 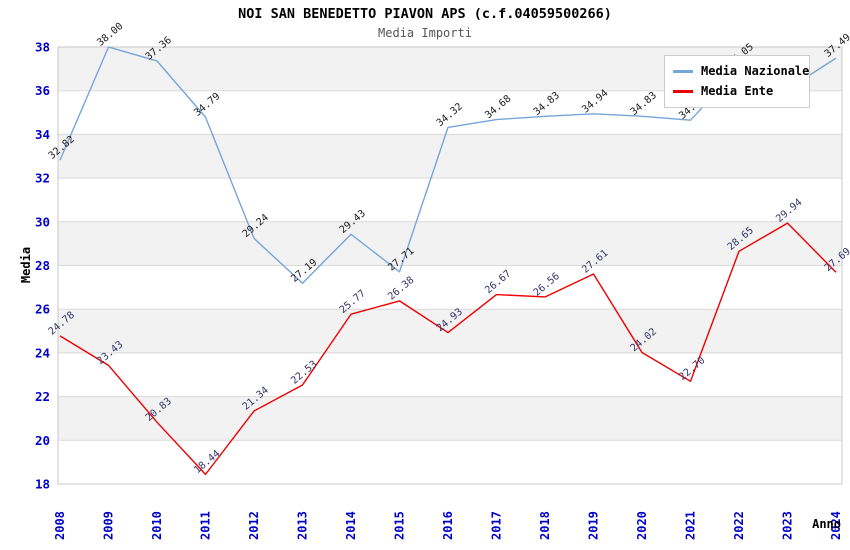 I want to click on x-tick-label-2012: 2012, so click(x=254, y=525).